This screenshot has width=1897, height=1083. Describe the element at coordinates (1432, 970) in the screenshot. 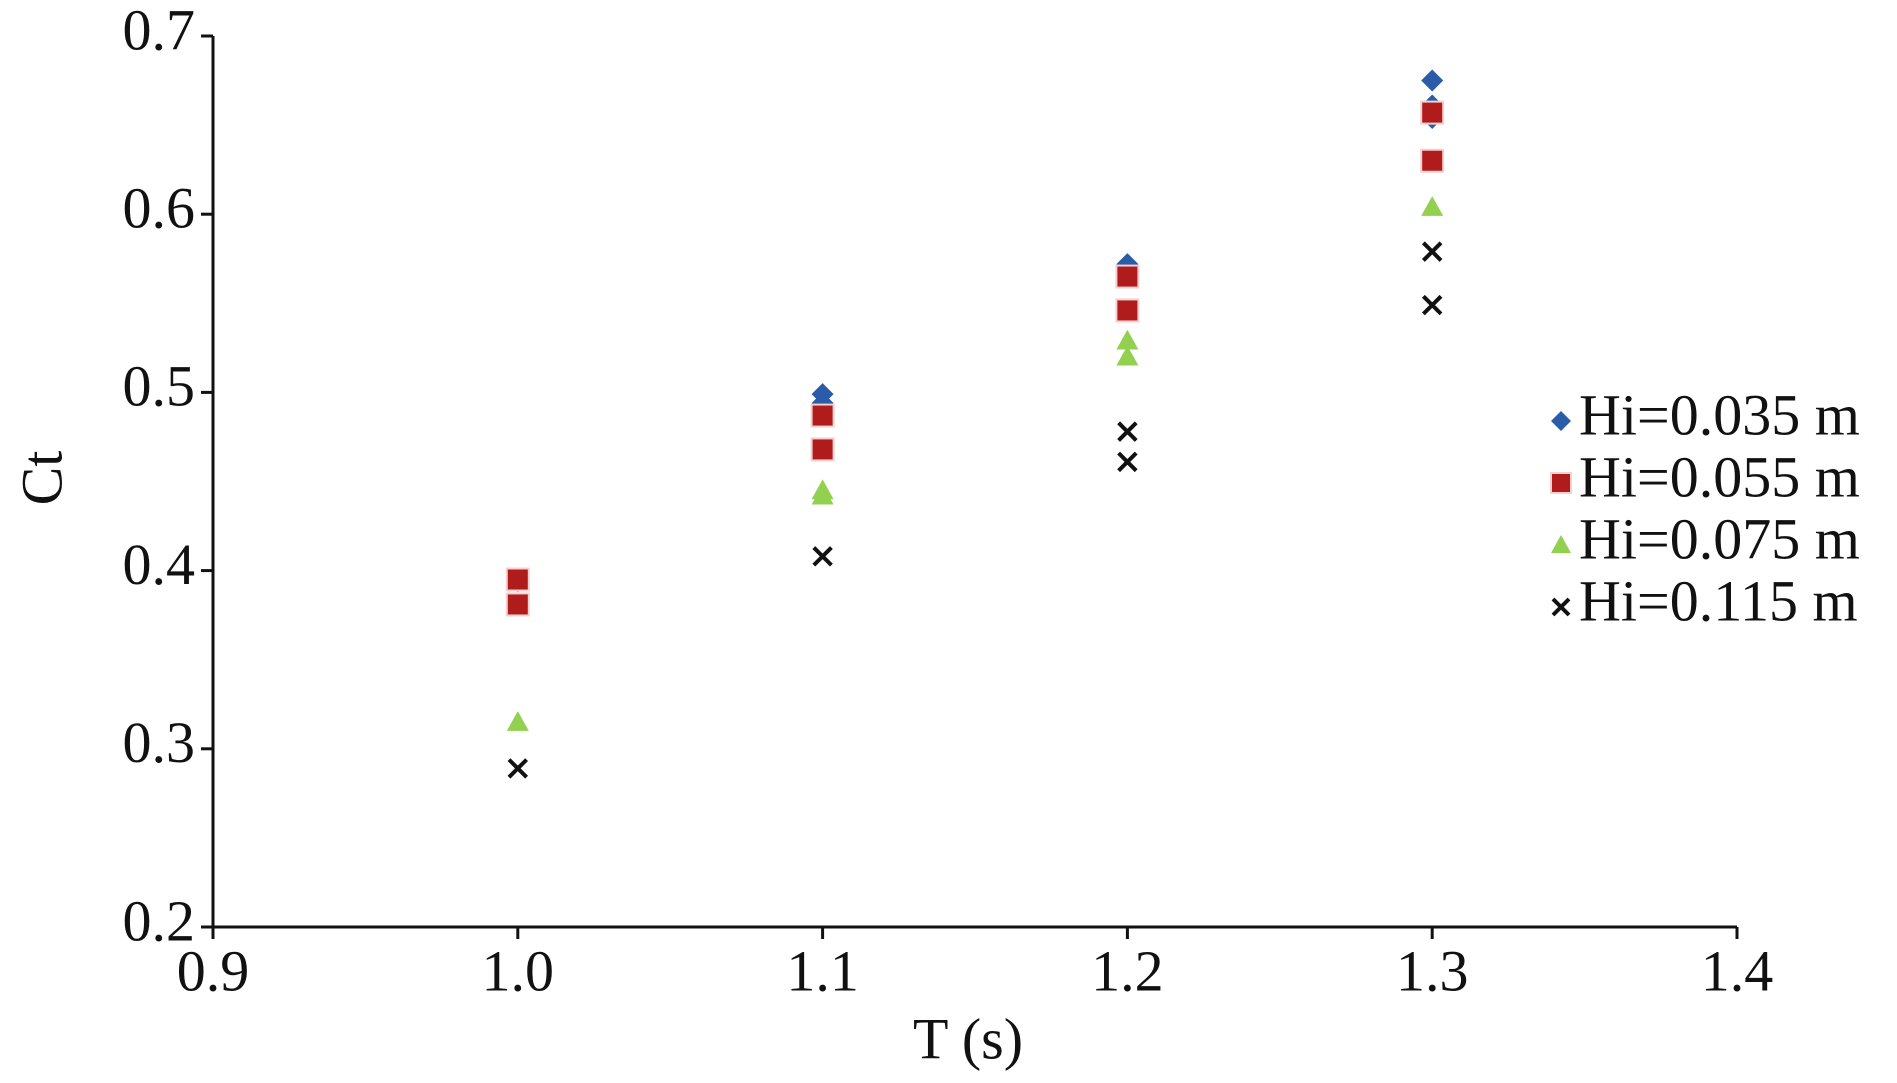

I see `x-tick-label: 1.3` at that location.